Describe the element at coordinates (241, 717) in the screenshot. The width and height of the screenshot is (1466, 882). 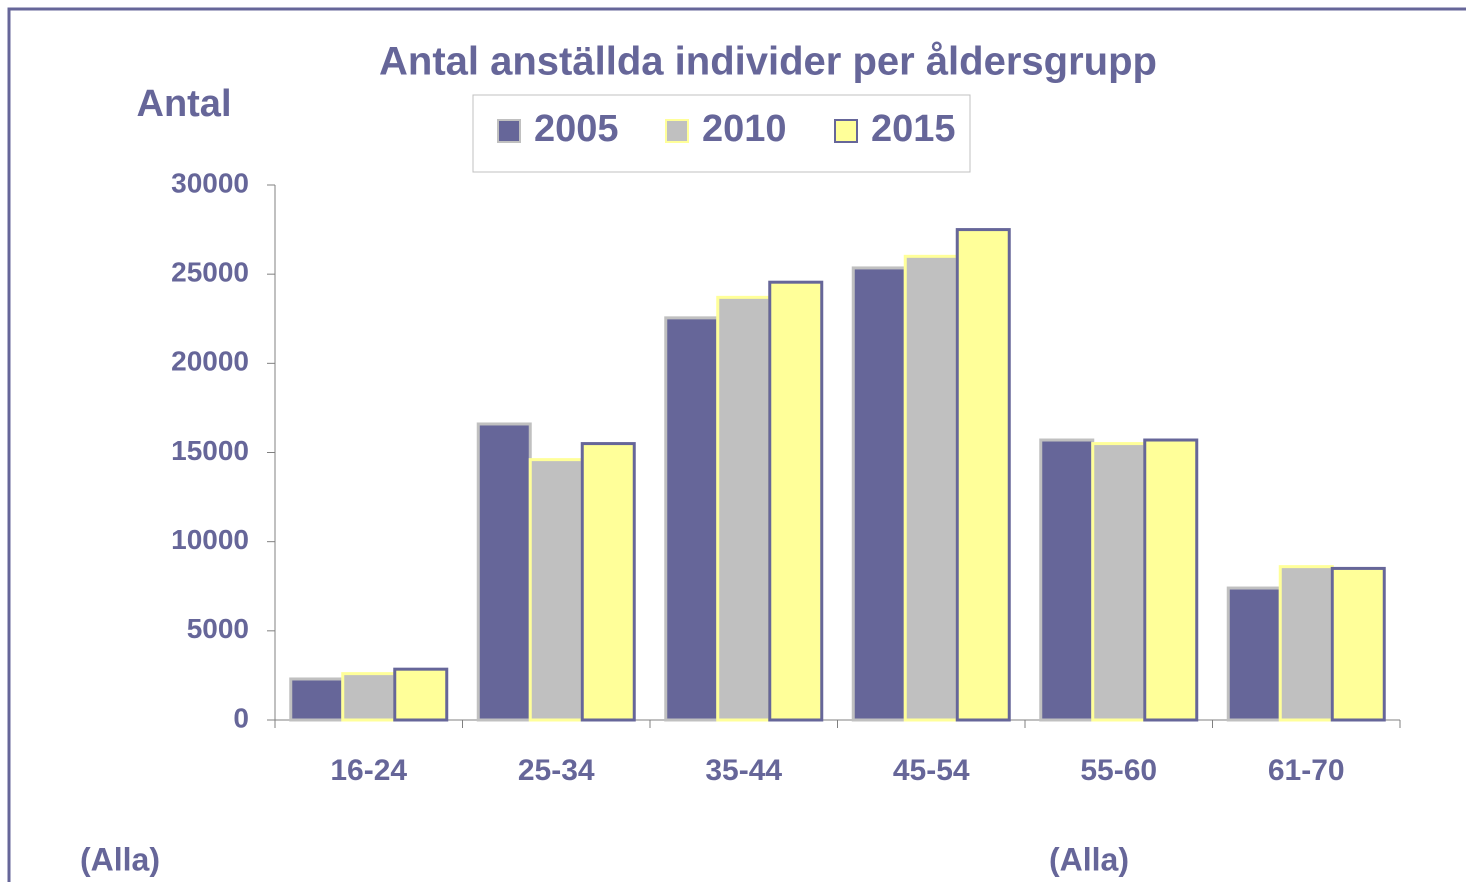
I see `y-tick-label: 0` at that location.